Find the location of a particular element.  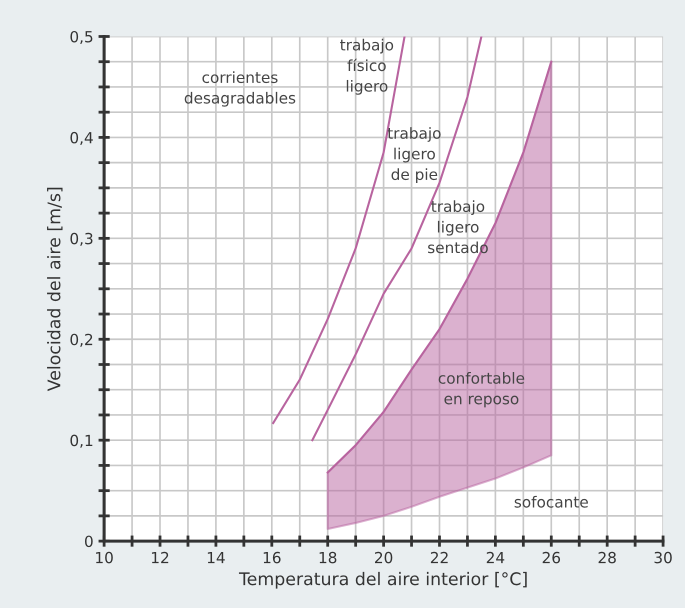

x-tick-label: 26 is located at coordinates (551, 558).